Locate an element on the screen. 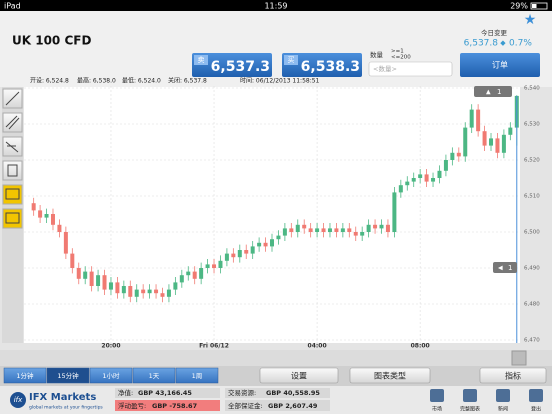 The width and height of the screenshot is (552, 414). quantity-min: >=1 is located at coordinates (397, 52).